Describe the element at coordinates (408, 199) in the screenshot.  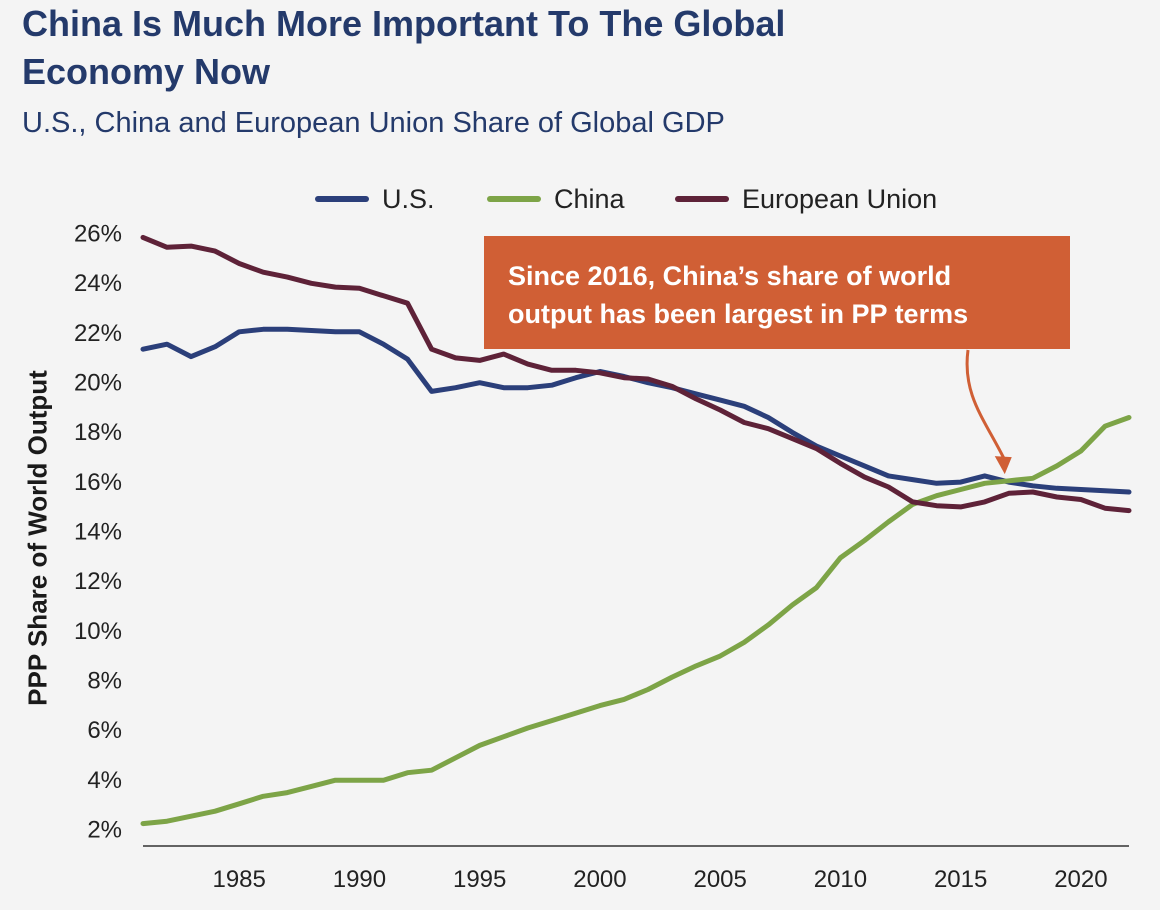
I see `legend-label-u-s: U.S.` at that location.